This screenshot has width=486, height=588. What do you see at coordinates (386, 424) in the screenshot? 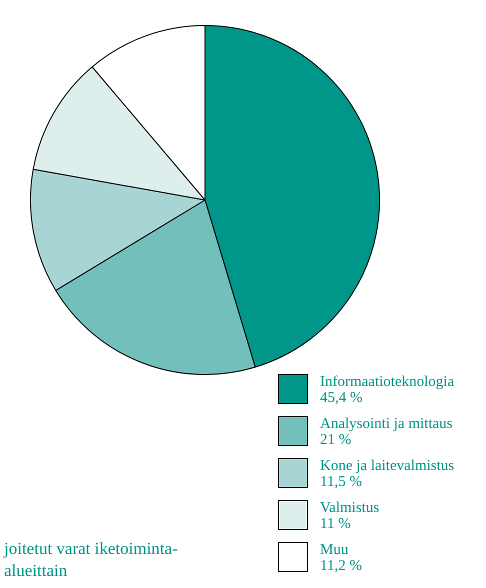
I see `legend-label: Analysointi ja mittaus` at bounding box center [386, 424].